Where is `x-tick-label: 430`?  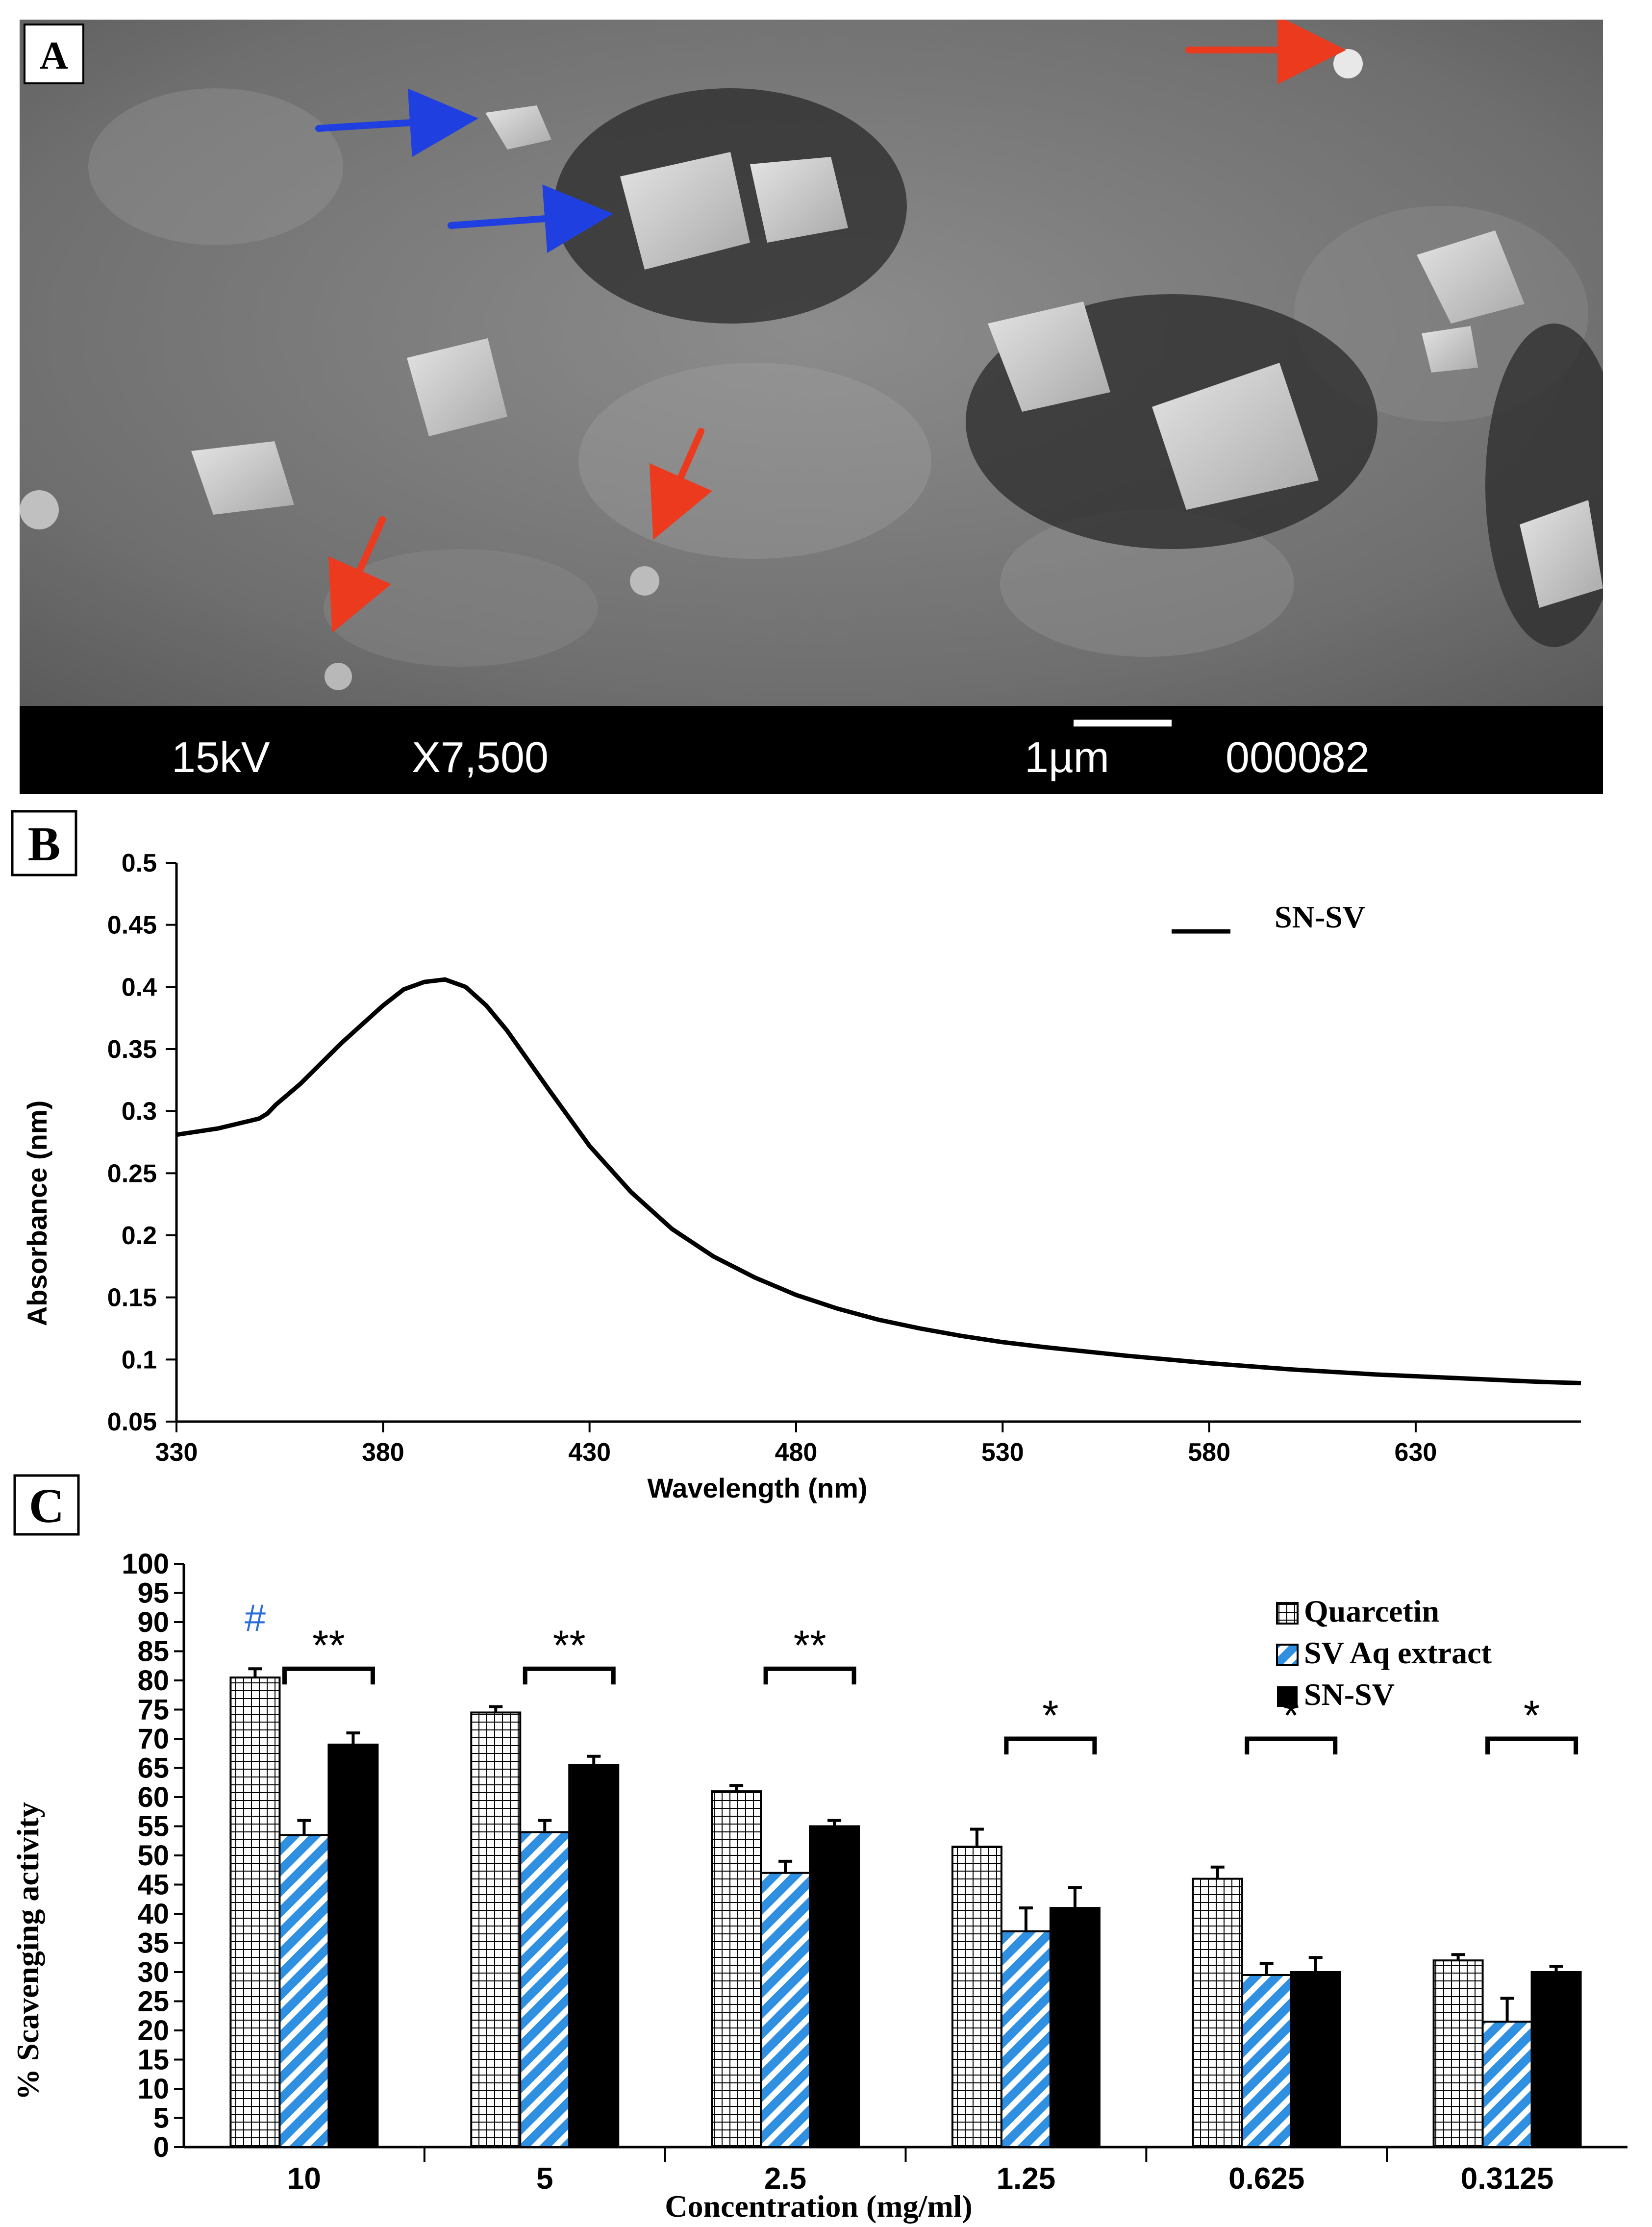 x-tick-label: 430 is located at coordinates (589, 1452).